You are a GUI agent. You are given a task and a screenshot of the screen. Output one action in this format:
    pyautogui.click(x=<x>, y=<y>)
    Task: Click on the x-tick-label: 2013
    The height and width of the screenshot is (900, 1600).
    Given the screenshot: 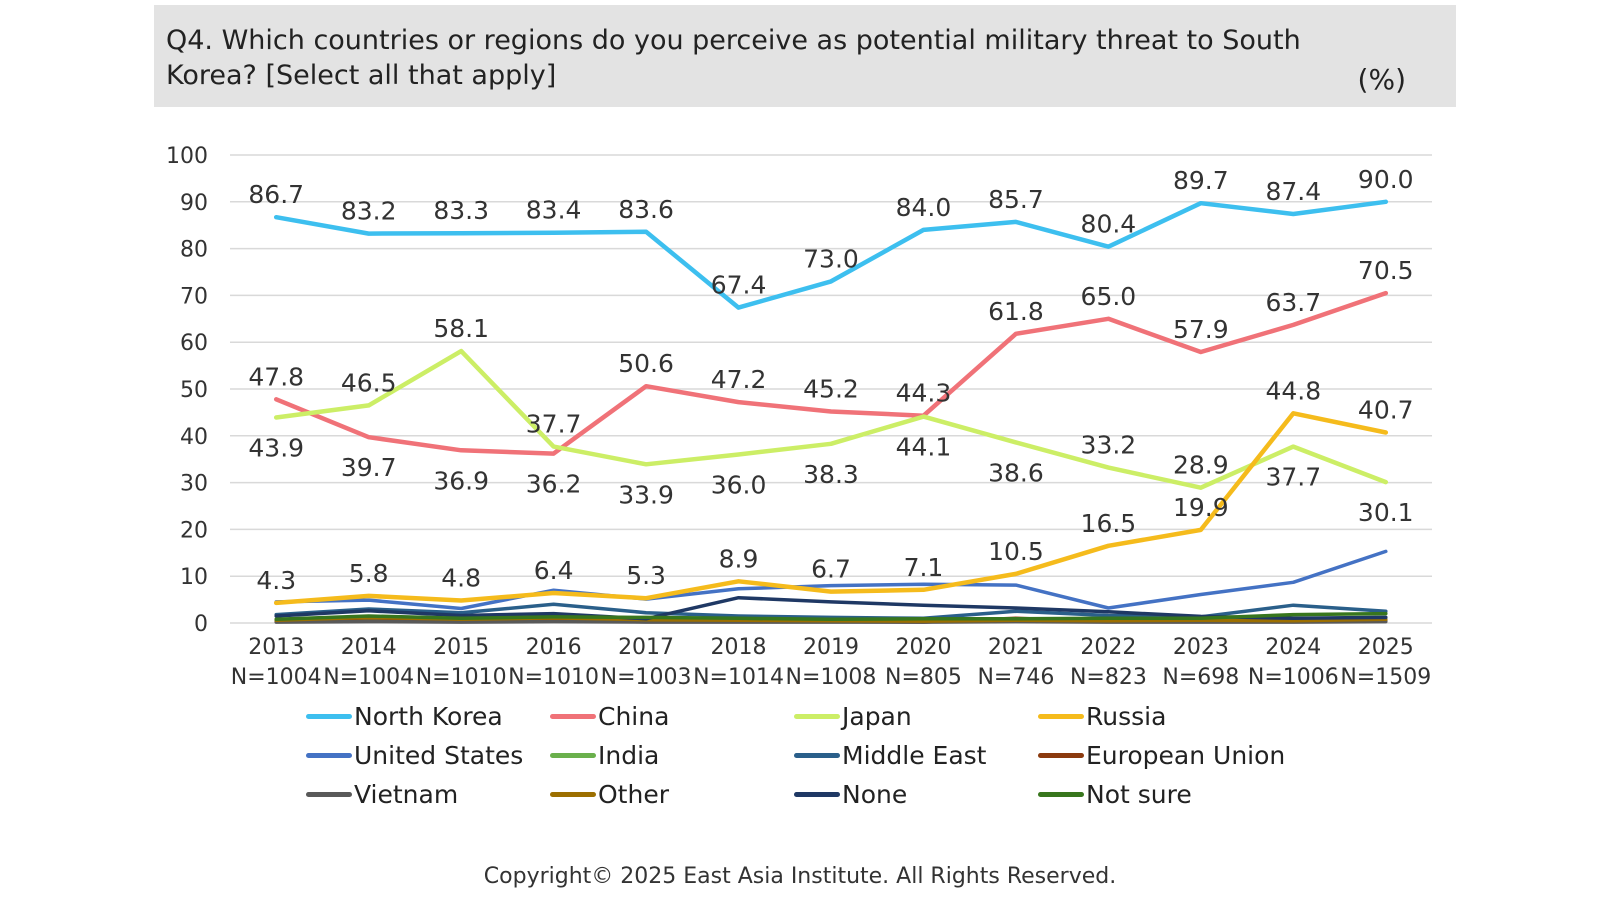 What is the action you would take?
    pyautogui.click(x=276, y=647)
    